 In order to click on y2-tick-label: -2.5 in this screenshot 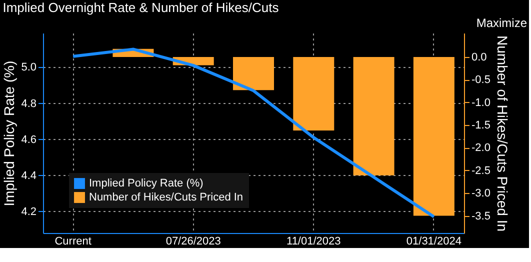, I will do `click(481, 170)`.